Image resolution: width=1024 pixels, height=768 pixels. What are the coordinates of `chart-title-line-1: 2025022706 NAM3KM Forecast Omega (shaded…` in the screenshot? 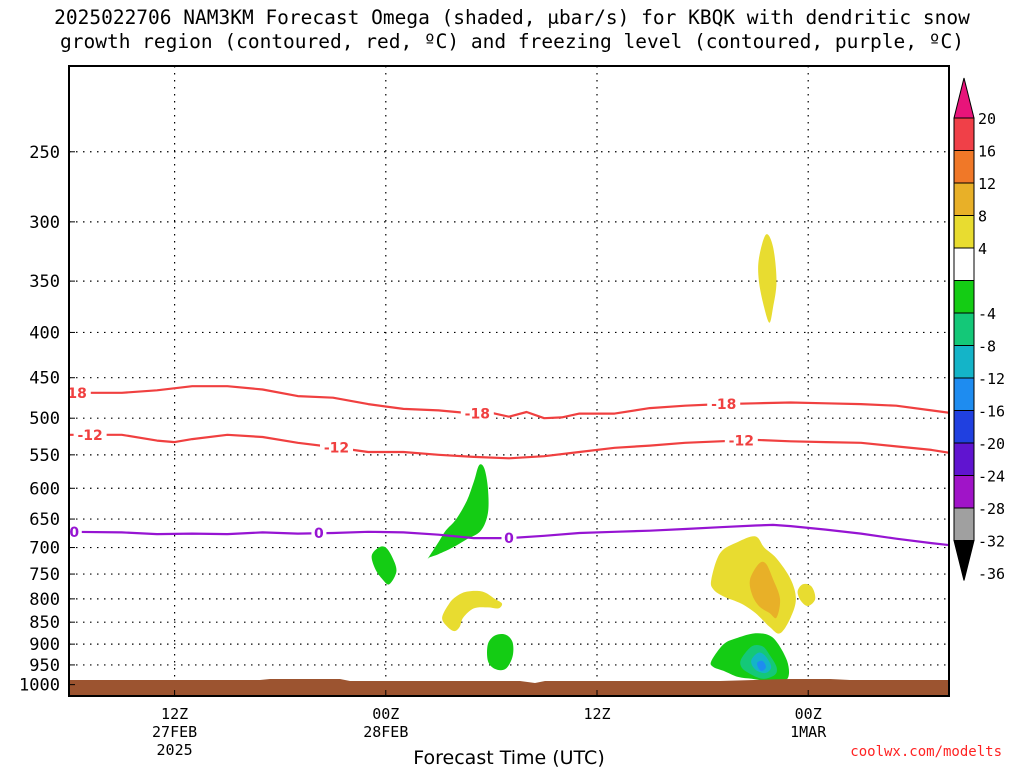 It's located at (512, 17).